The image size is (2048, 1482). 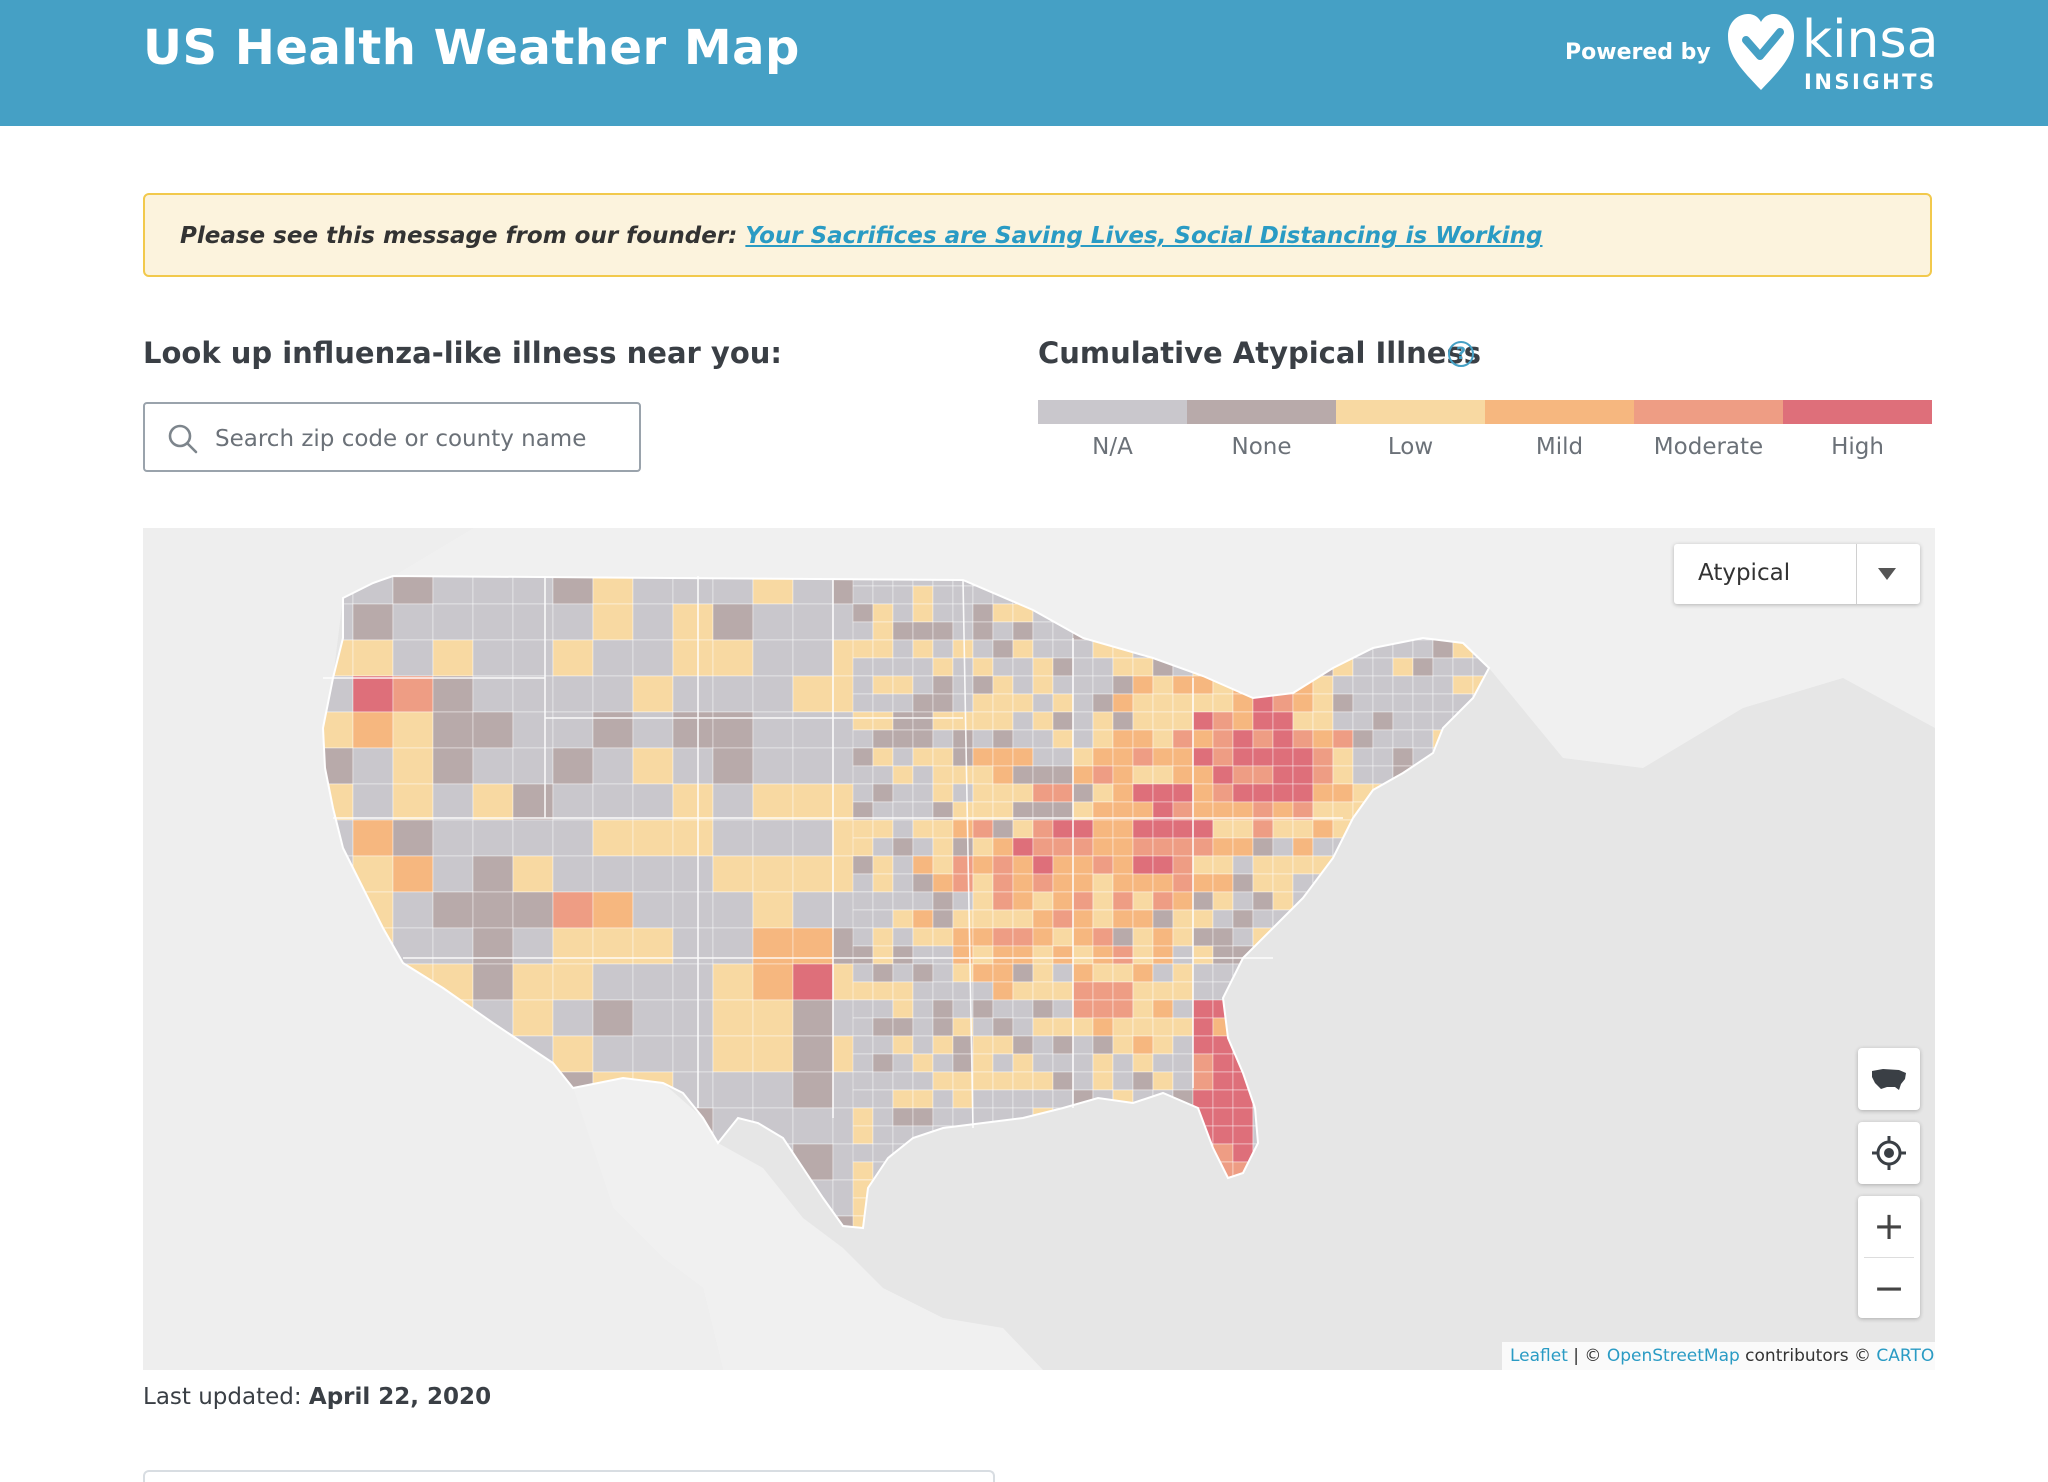 What do you see at coordinates (1889, 1226) in the screenshot?
I see `zoom-in-button: +` at bounding box center [1889, 1226].